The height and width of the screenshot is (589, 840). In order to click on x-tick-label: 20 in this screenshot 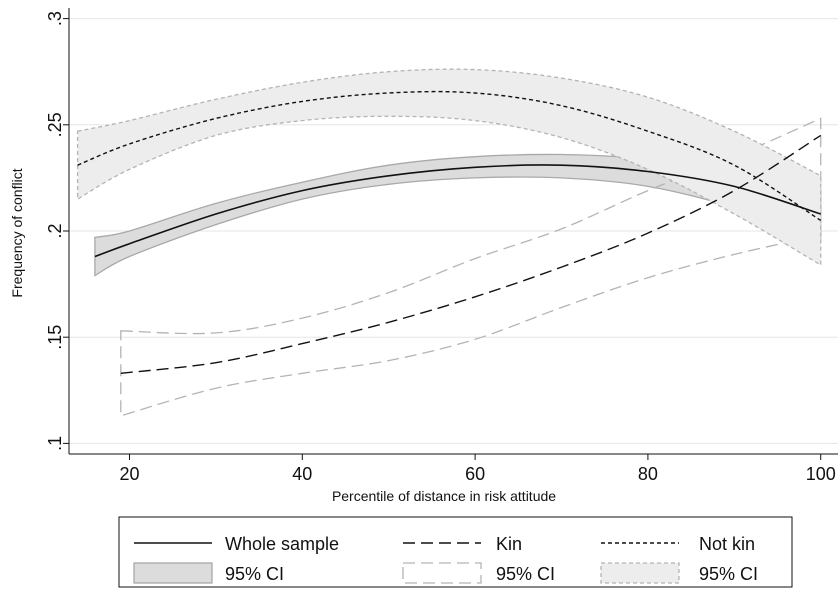, I will do `click(129, 474)`.